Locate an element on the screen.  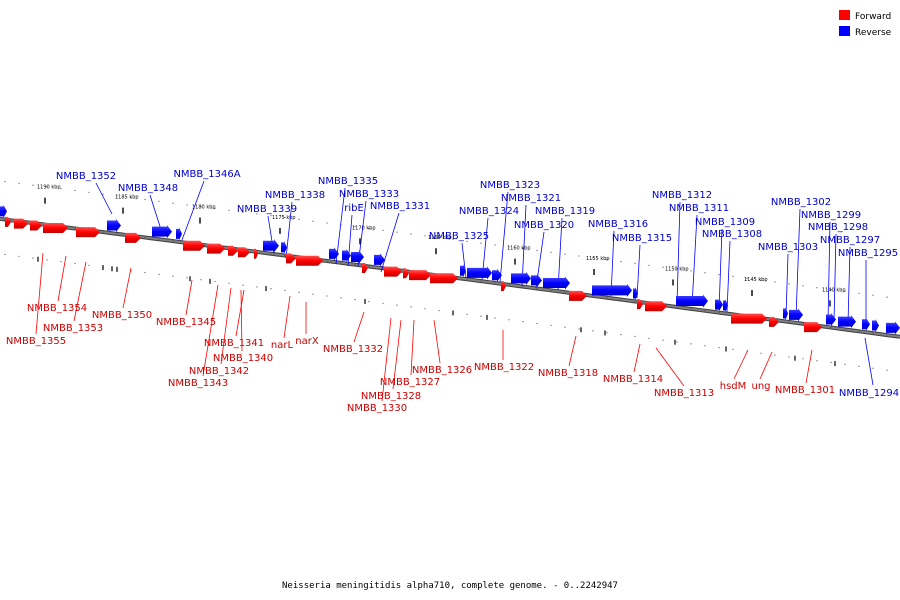
tick-label: 1145 kbp is located at coordinates (756, 280).